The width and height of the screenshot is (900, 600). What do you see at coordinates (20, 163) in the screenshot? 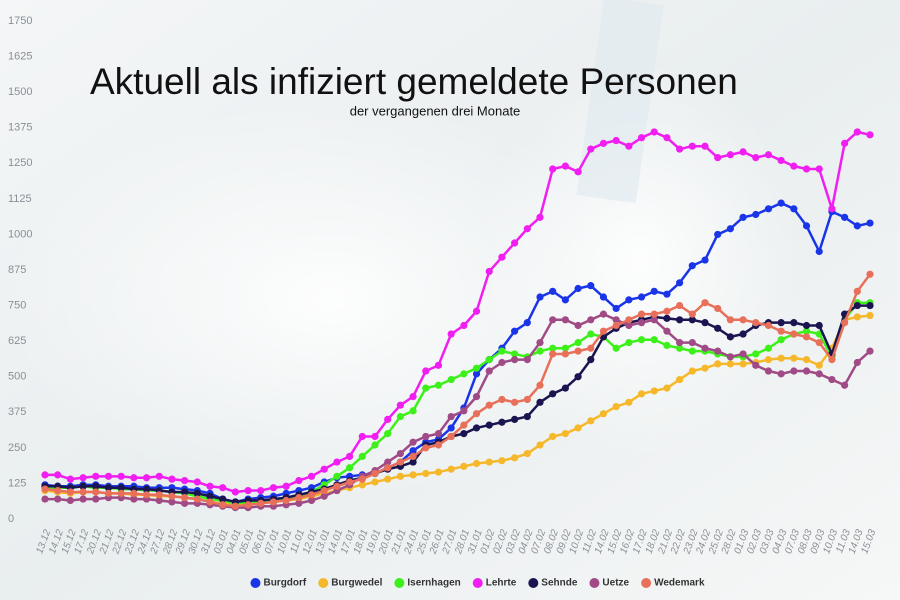
I see `y-tick-label: 1250` at bounding box center [20, 163].